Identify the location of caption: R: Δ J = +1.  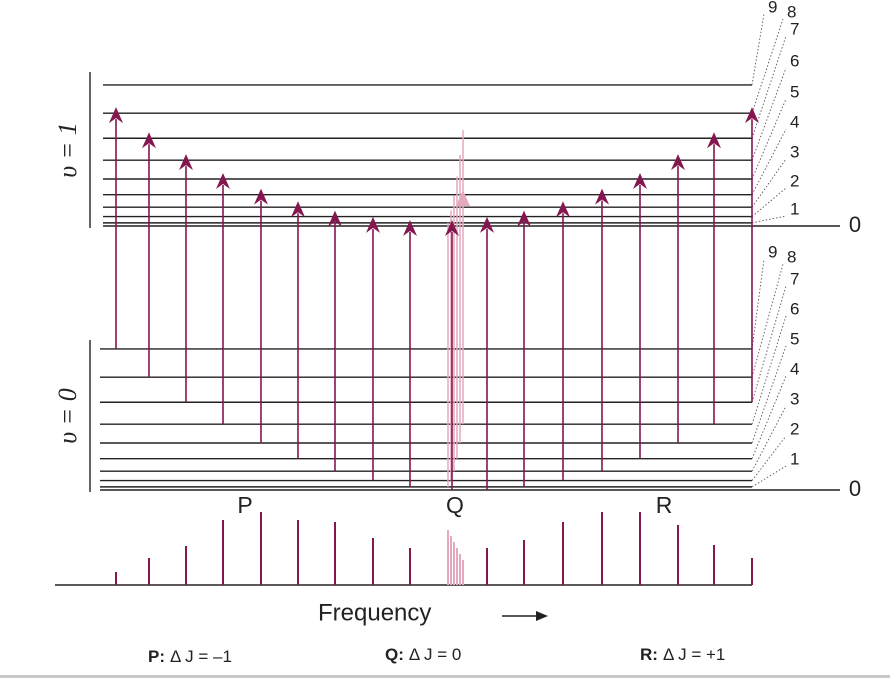
(682, 654).